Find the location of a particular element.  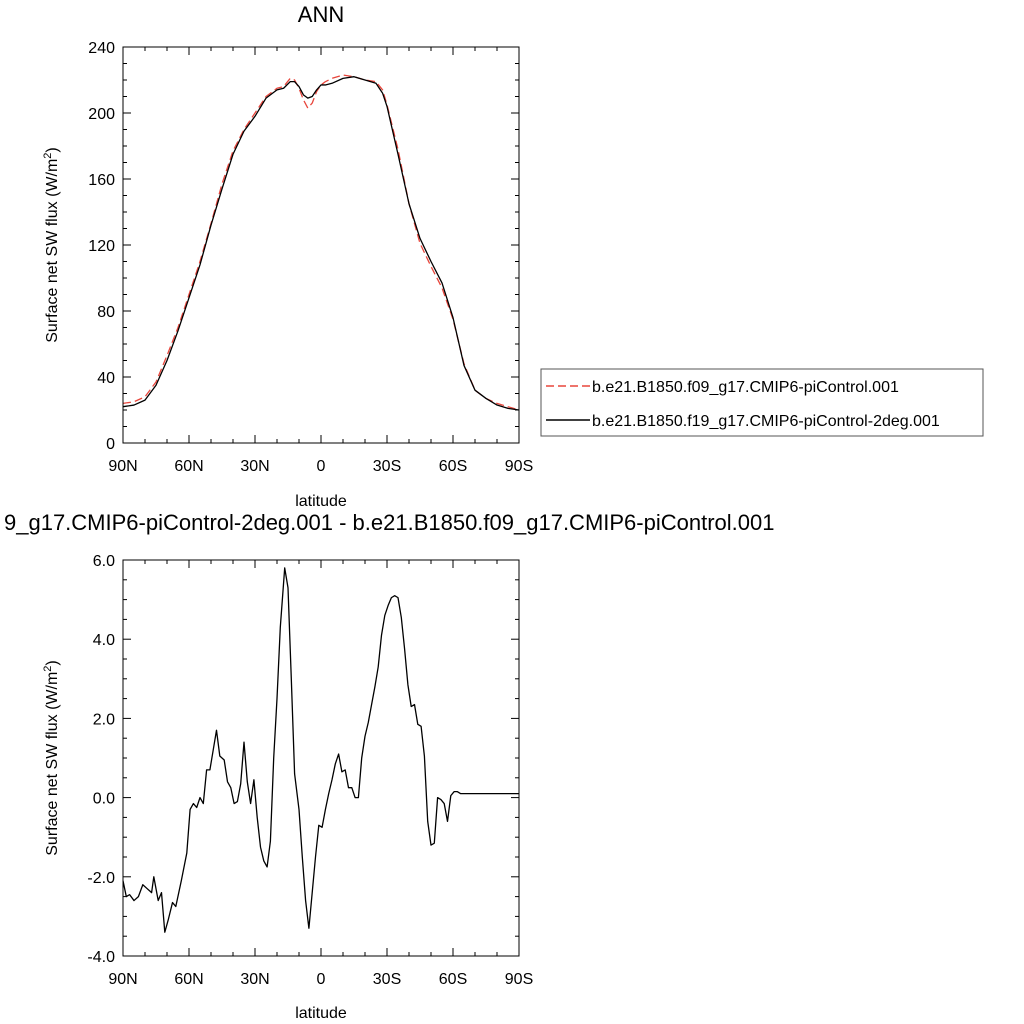

bottom-x-tick-label: 0 is located at coordinates (321, 979).